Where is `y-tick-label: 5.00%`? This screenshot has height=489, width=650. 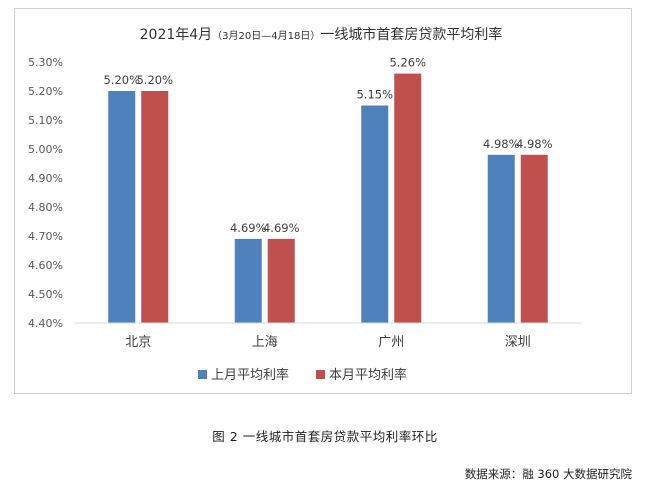 y-tick-label: 5.00% is located at coordinates (45, 149).